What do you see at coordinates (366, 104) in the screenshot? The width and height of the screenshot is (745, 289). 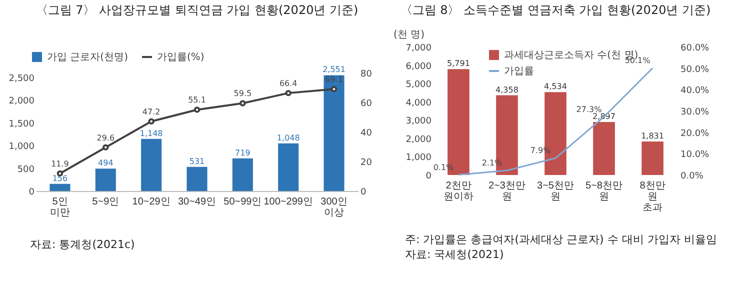 I see `y2-tick-label: 60` at bounding box center [366, 104].